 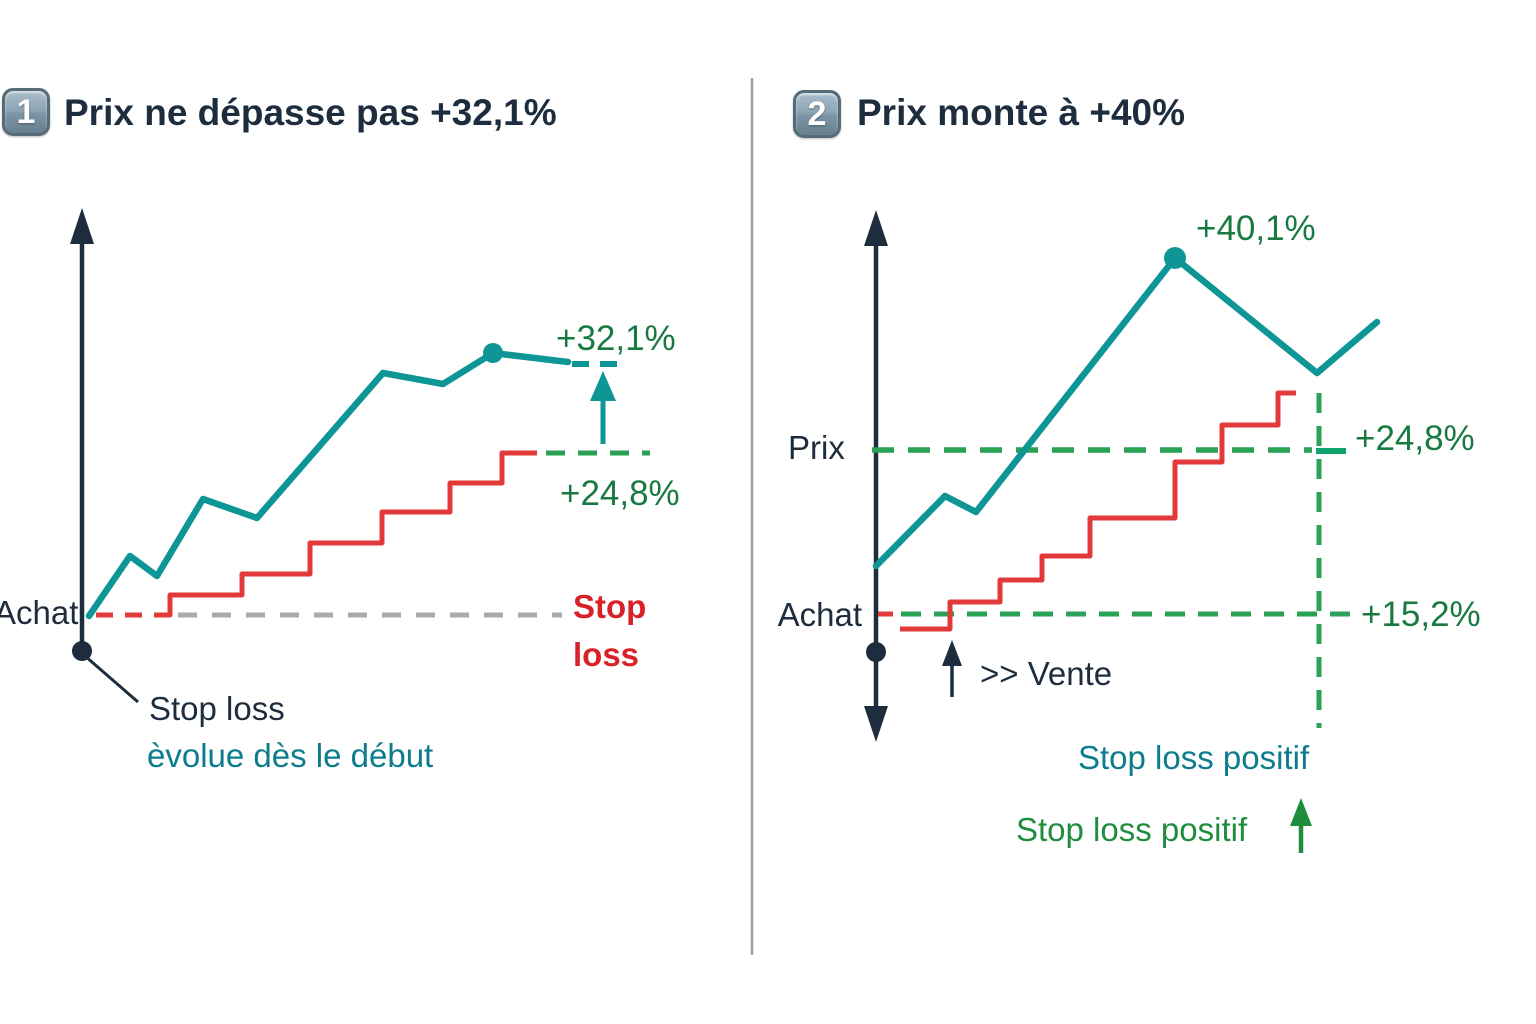 What do you see at coordinates (606, 654) in the screenshot?
I see `left-stoploss-label-line2: loss` at bounding box center [606, 654].